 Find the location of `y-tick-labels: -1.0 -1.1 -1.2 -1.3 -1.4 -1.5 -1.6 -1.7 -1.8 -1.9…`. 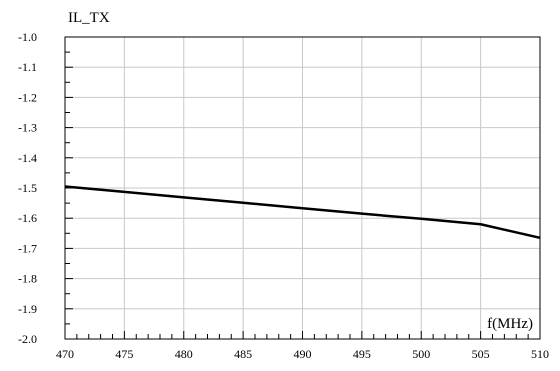

y-tick-labels: -1.0 -1.1 -1.2 -1.3 -1.4 -1.5 -1.6 -1.7 -1.8 -1.9… is located at coordinates (27, 188).